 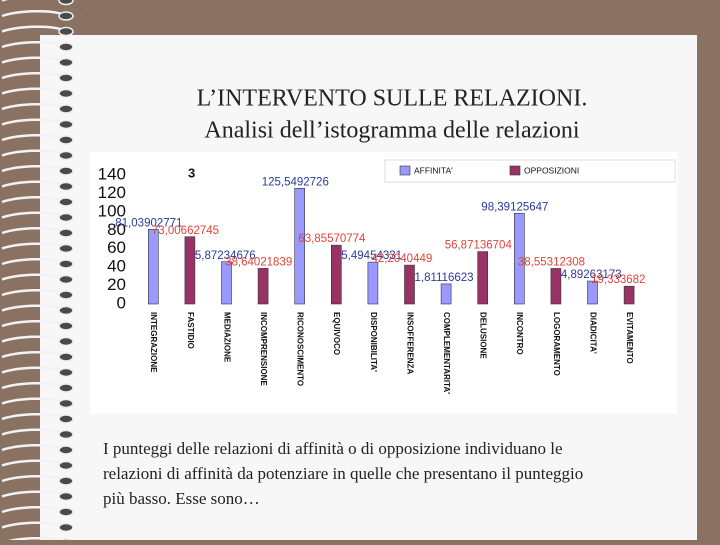 What do you see at coordinates (258, 262) in the screenshot?
I see `data-label: 38,64021839` at bounding box center [258, 262].